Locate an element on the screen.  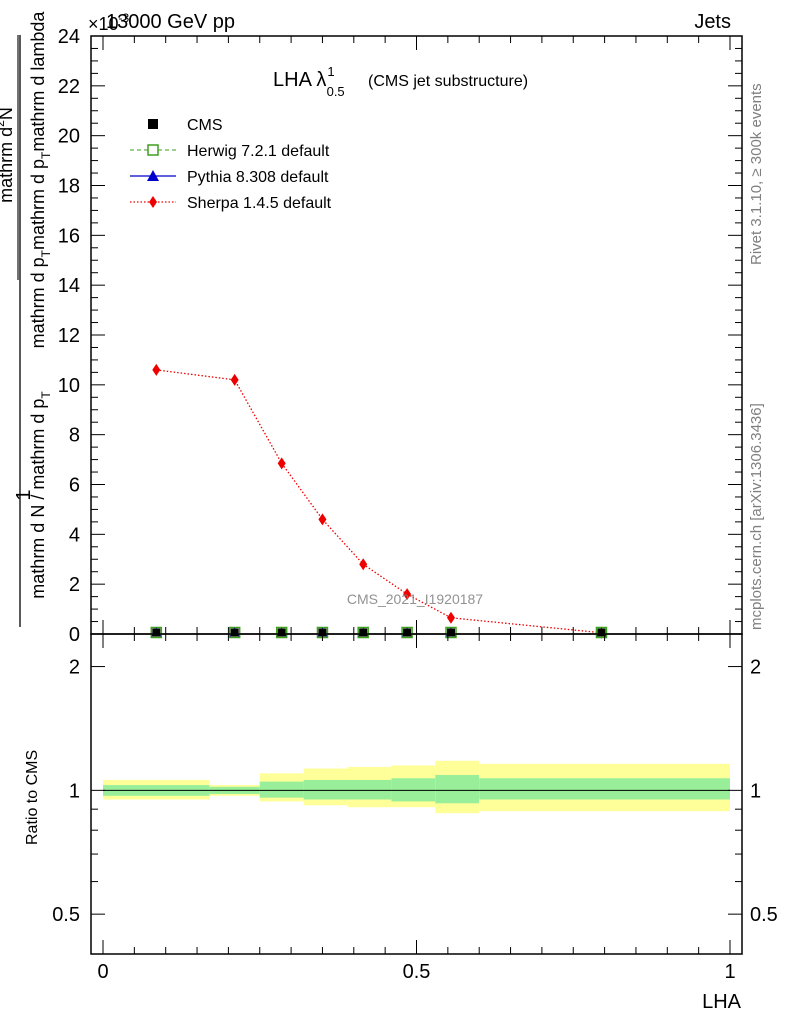
exponent-label: ×10⁻³ is located at coordinates (109, 22).